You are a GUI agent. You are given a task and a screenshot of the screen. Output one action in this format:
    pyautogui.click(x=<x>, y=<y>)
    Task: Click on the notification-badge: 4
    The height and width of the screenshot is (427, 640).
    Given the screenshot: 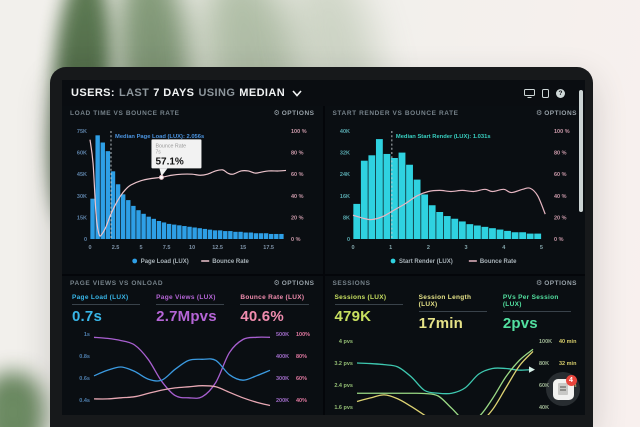 What is the action you would take?
    pyautogui.click(x=571, y=380)
    